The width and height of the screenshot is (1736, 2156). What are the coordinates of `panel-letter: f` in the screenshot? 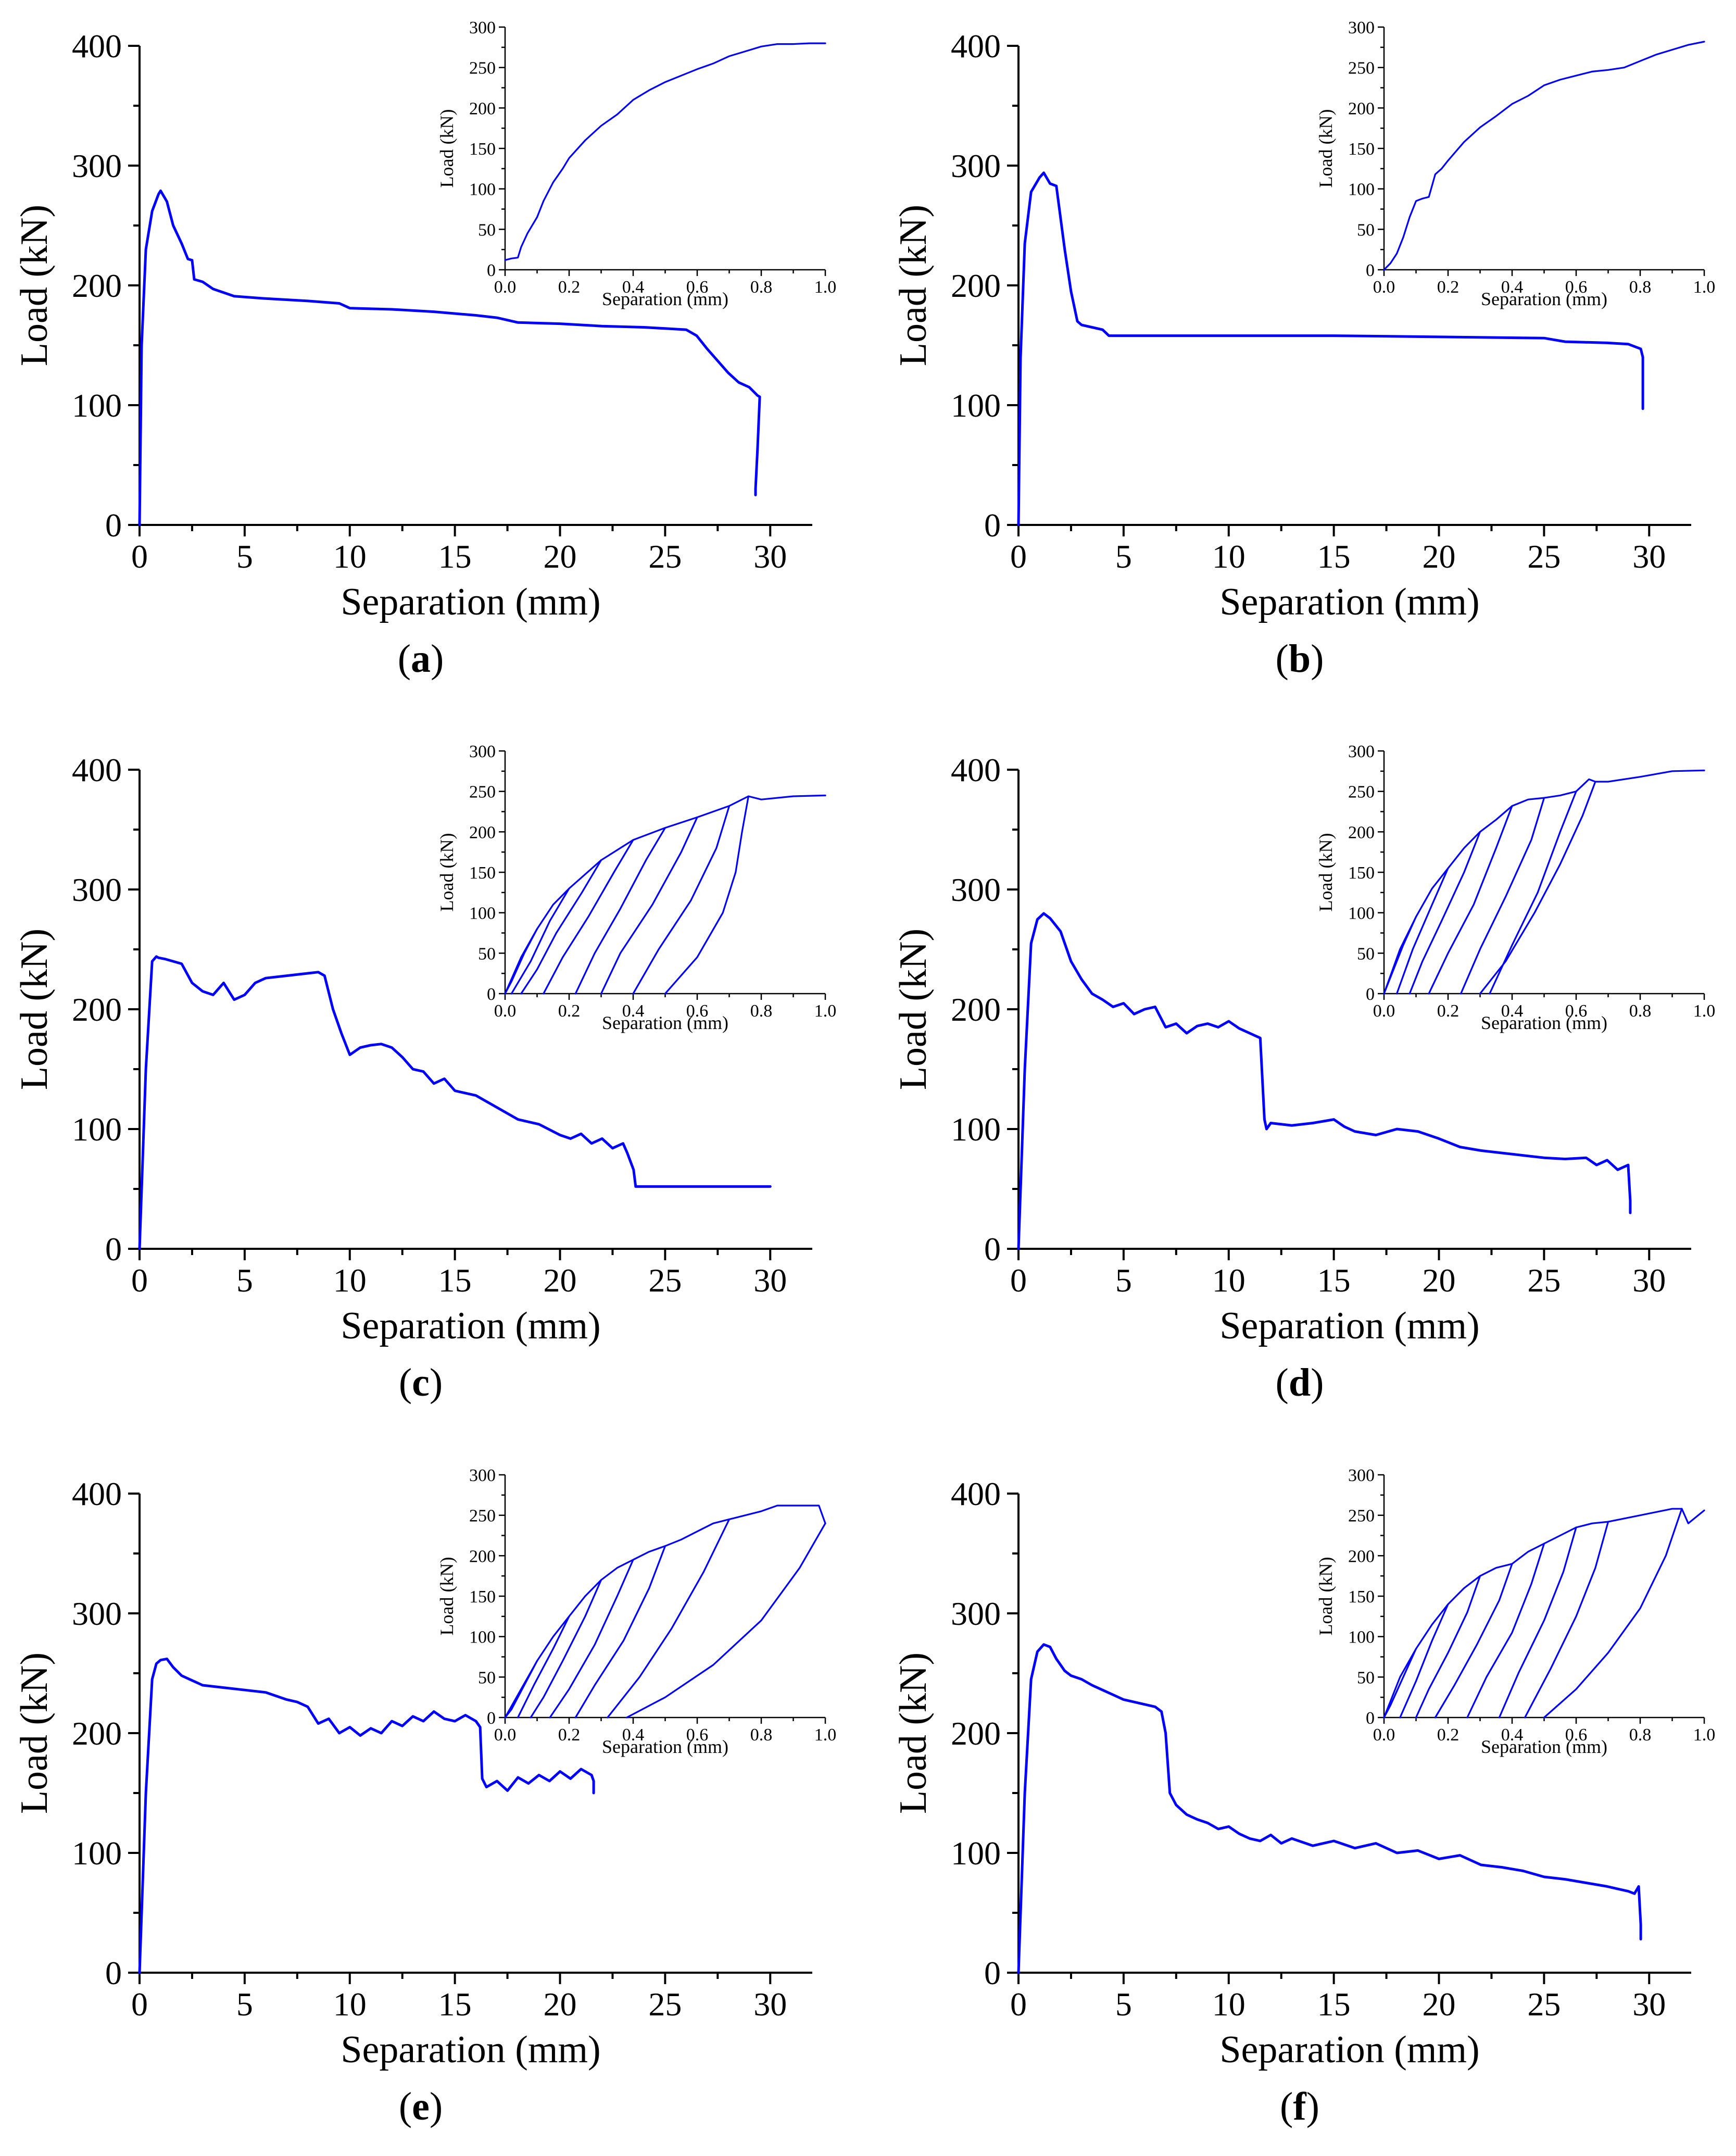 It's located at (1300, 2106).